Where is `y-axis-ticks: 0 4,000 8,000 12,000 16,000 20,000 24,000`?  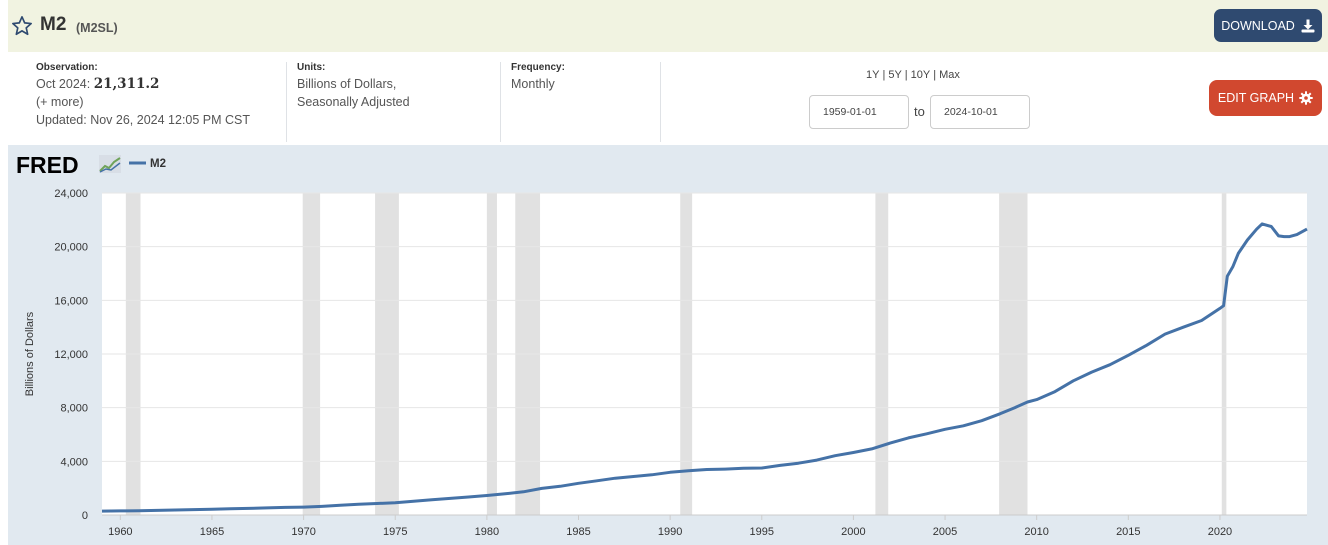 y-axis-ticks: 0 4,000 8,000 12,000 16,000 20,000 24,000 is located at coordinates (71, 355).